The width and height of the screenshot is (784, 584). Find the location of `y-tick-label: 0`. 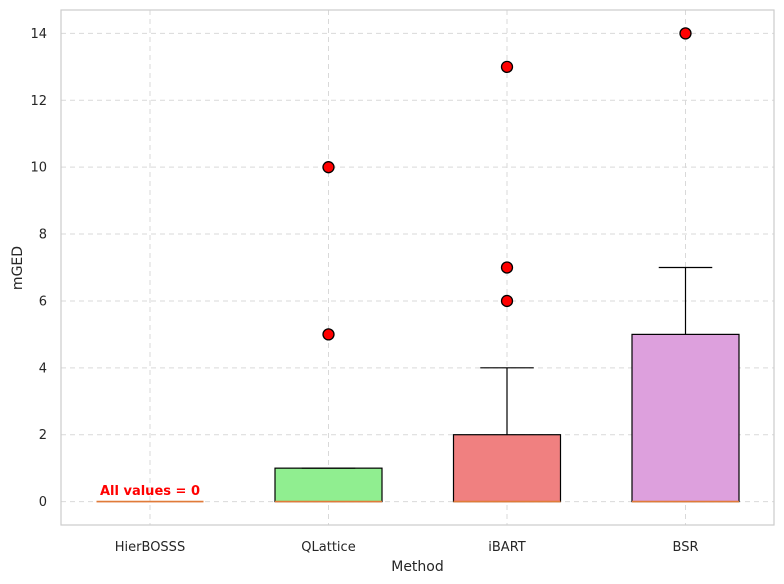

y-tick-label: 0 is located at coordinates (43, 502).